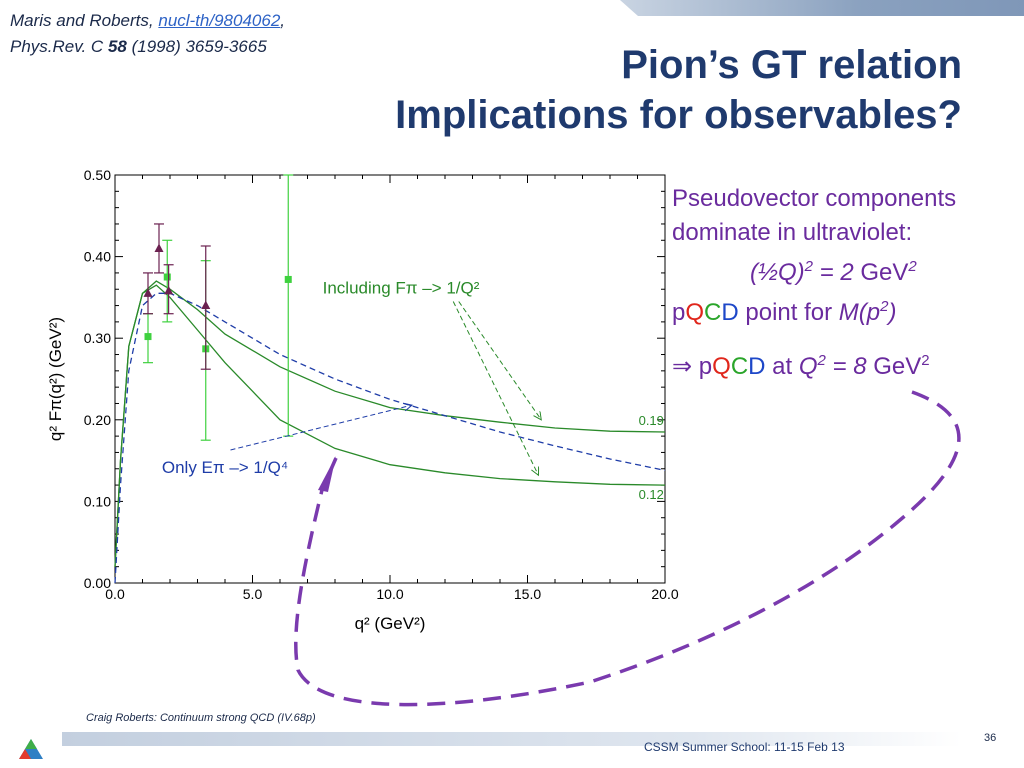 This screenshot has width=1024, height=768. Describe the element at coordinates (57, 46) in the screenshot. I see `citation-journal: Phys.Rev. C` at that location.